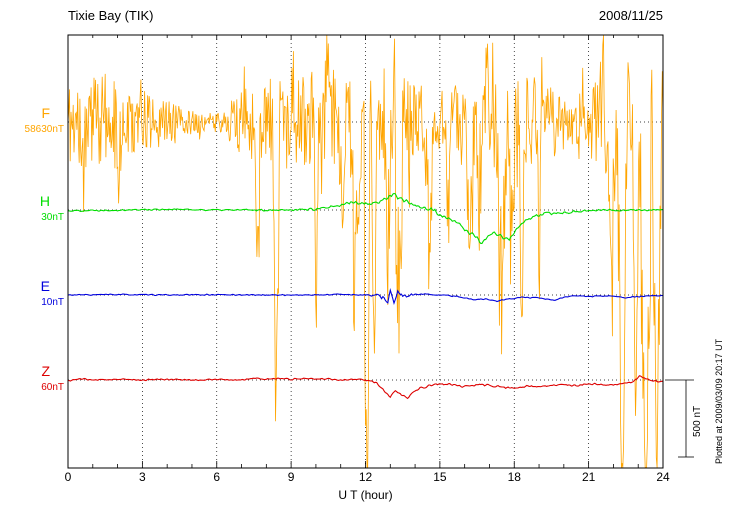 The width and height of the screenshot is (730, 520). What do you see at coordinates (111, 15) in the screenshot?
I see `page-title: Tixie Bay (TIK)` at bounding box center [111, 15].